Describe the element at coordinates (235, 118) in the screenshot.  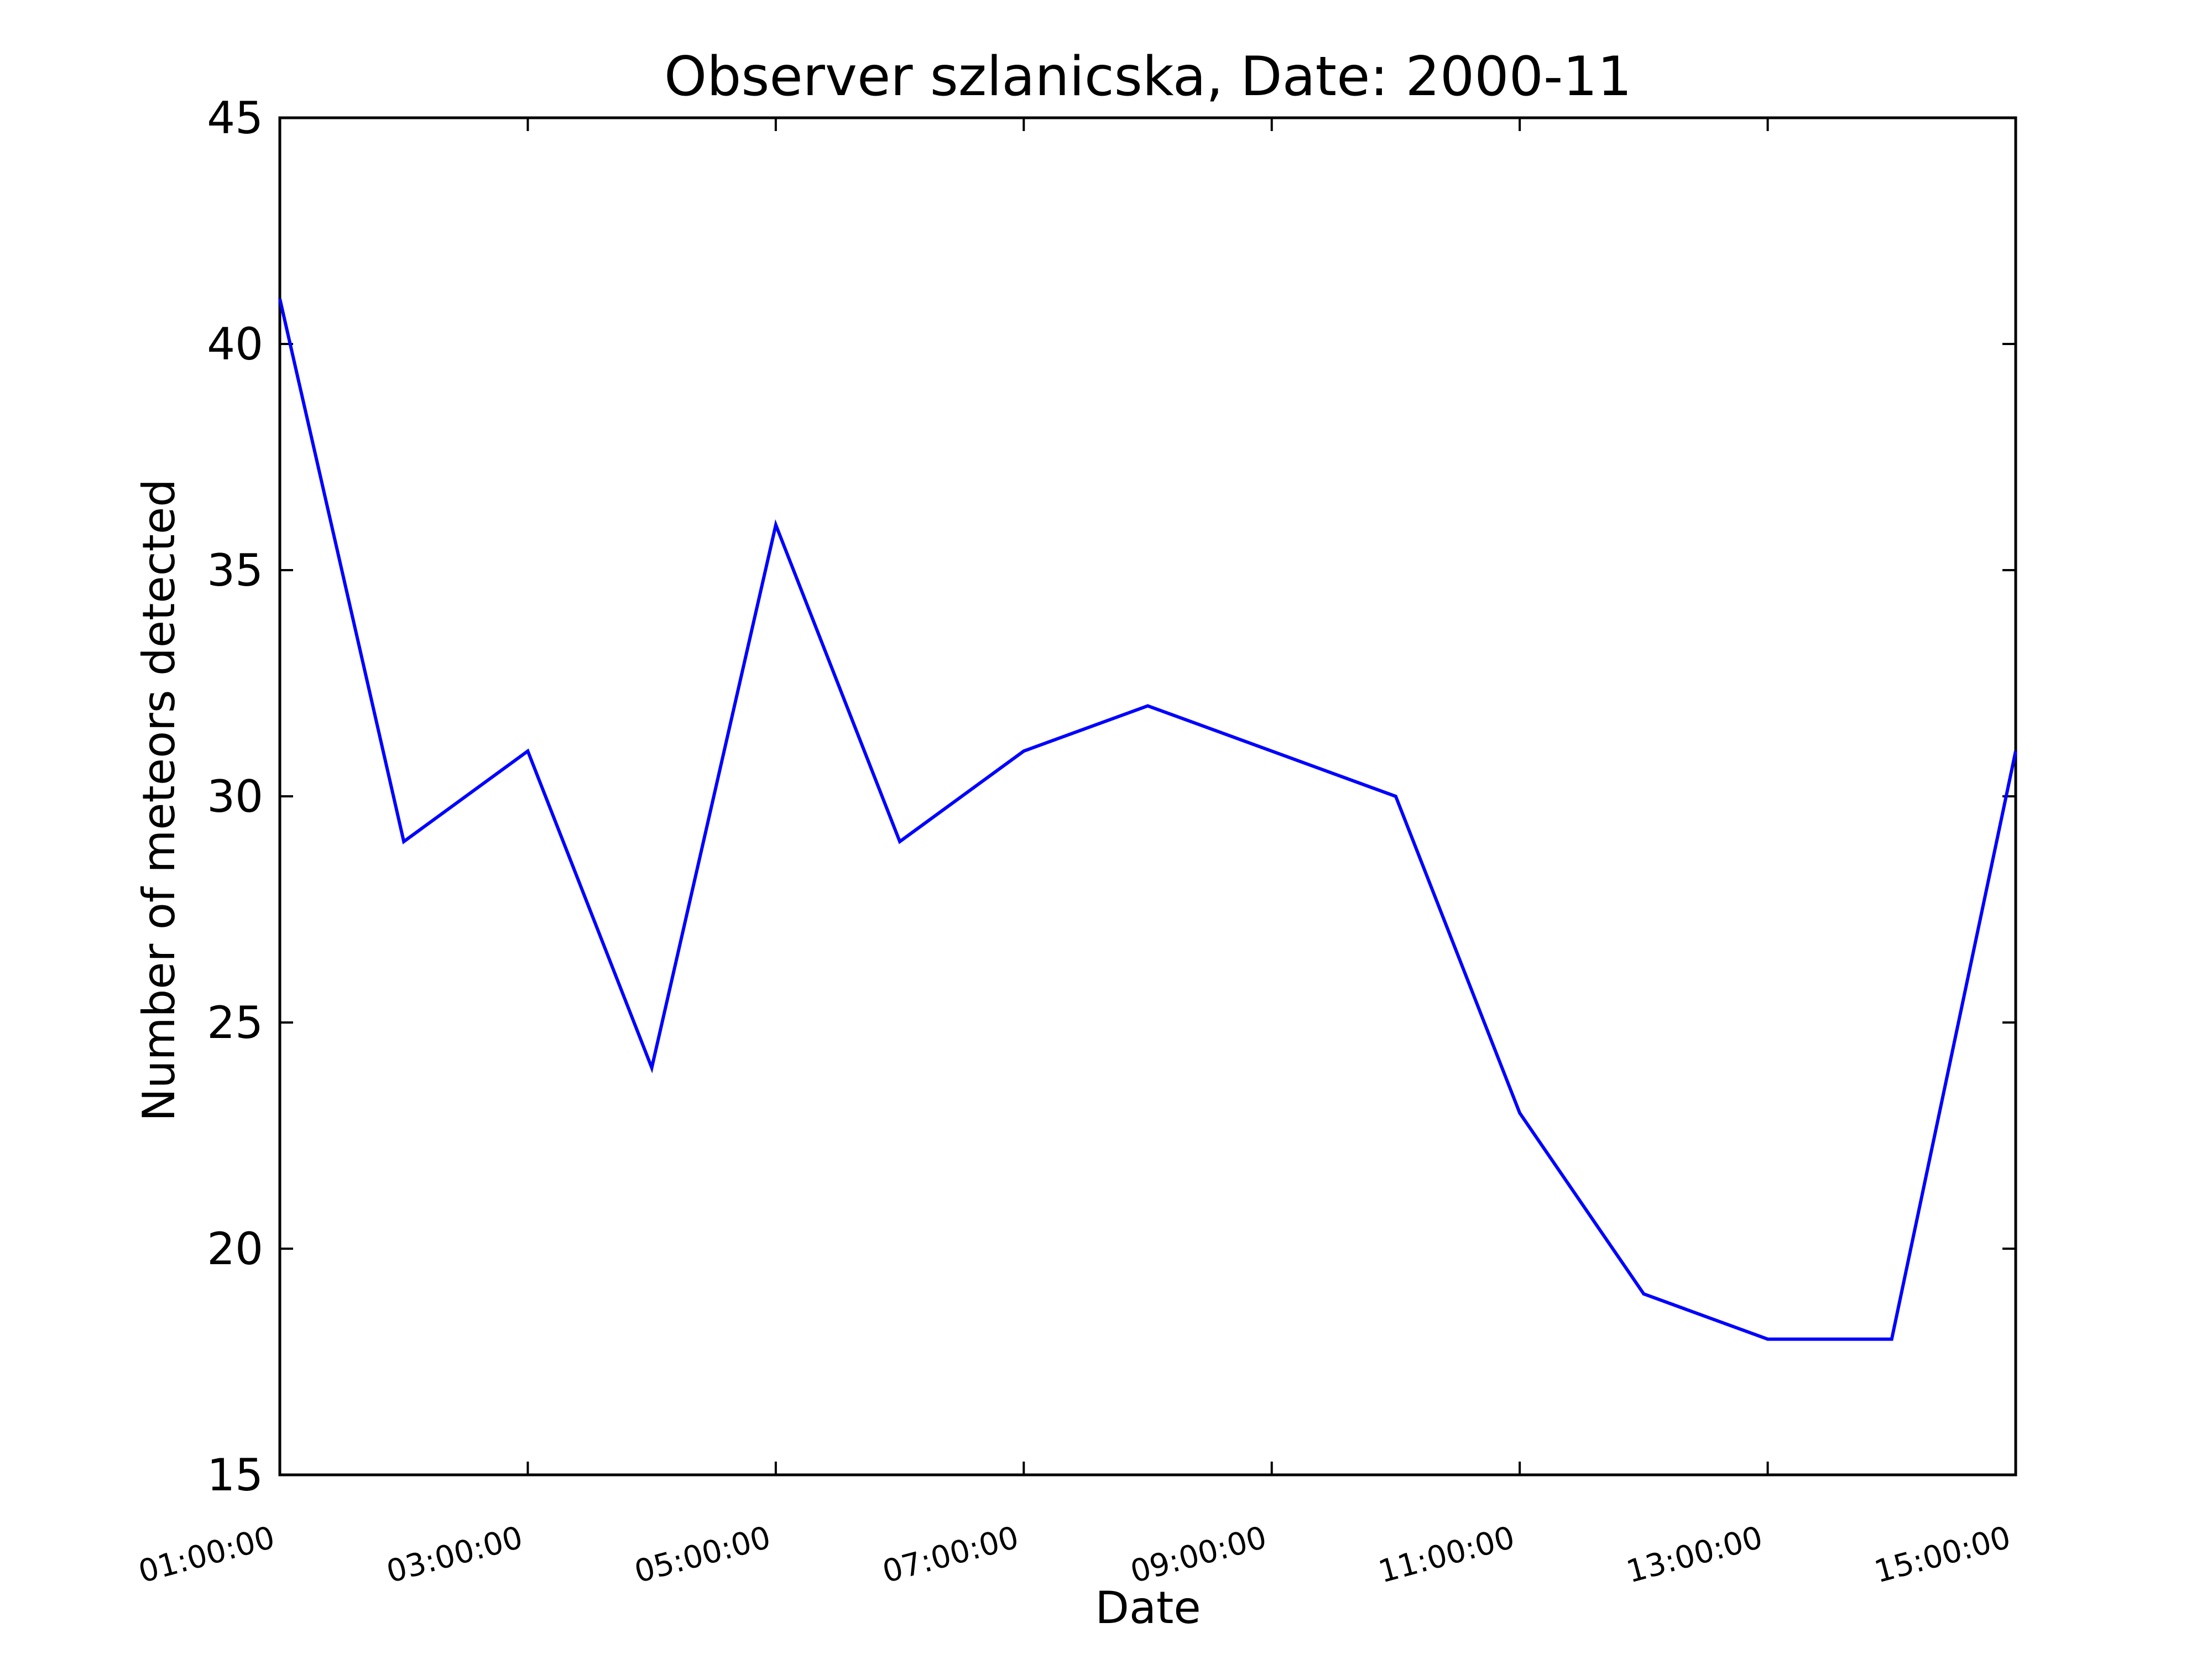
I see `y-tick-label: 45` at that location.